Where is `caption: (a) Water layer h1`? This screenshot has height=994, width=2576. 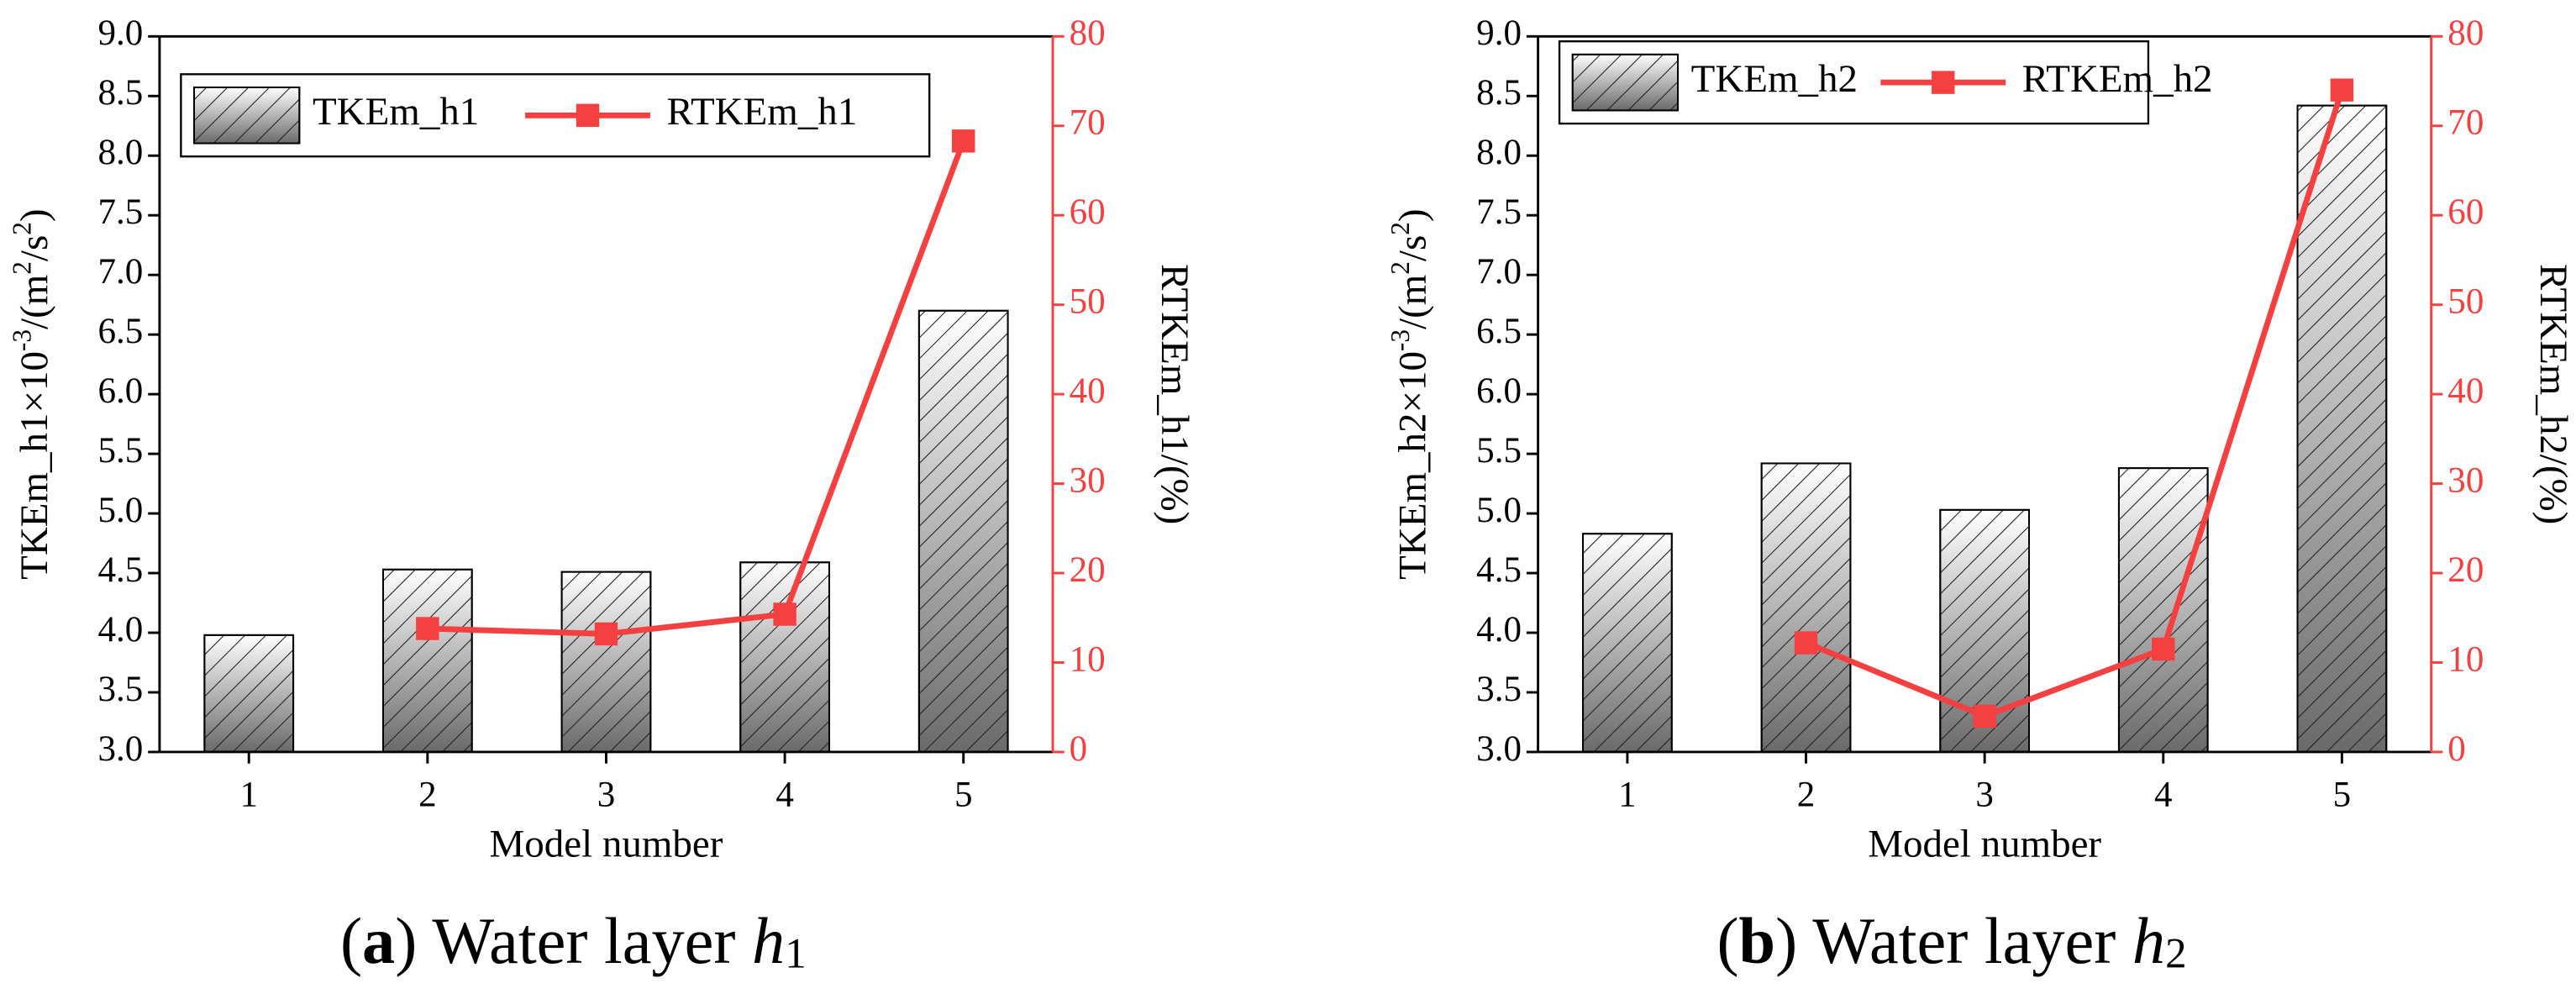 caption: (a) Water layer h1 is located at coordinates (573, 940).